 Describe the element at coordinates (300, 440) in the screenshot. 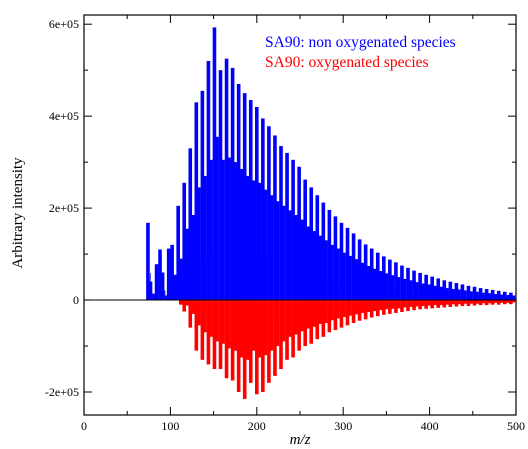

I see `x-axis-label: m/z` at that location.